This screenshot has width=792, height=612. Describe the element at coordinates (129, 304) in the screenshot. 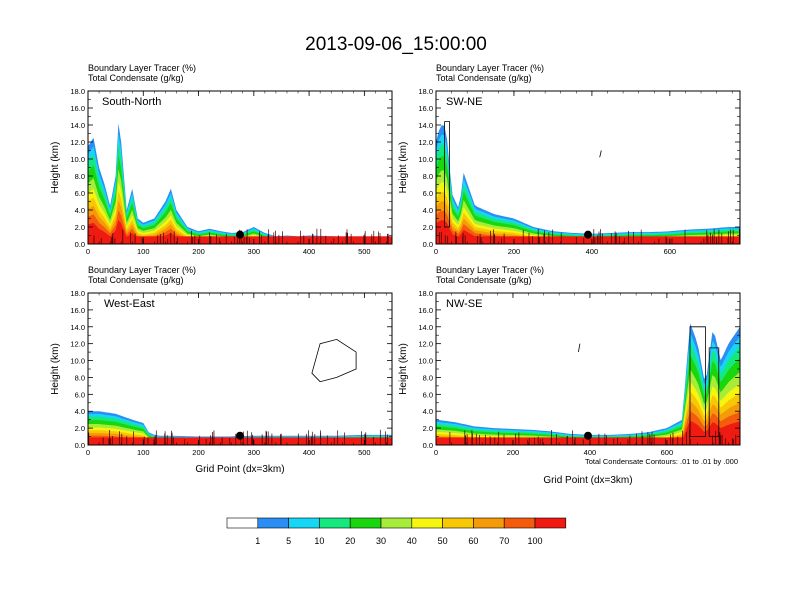

I see `panel-label: West-East` at that location.